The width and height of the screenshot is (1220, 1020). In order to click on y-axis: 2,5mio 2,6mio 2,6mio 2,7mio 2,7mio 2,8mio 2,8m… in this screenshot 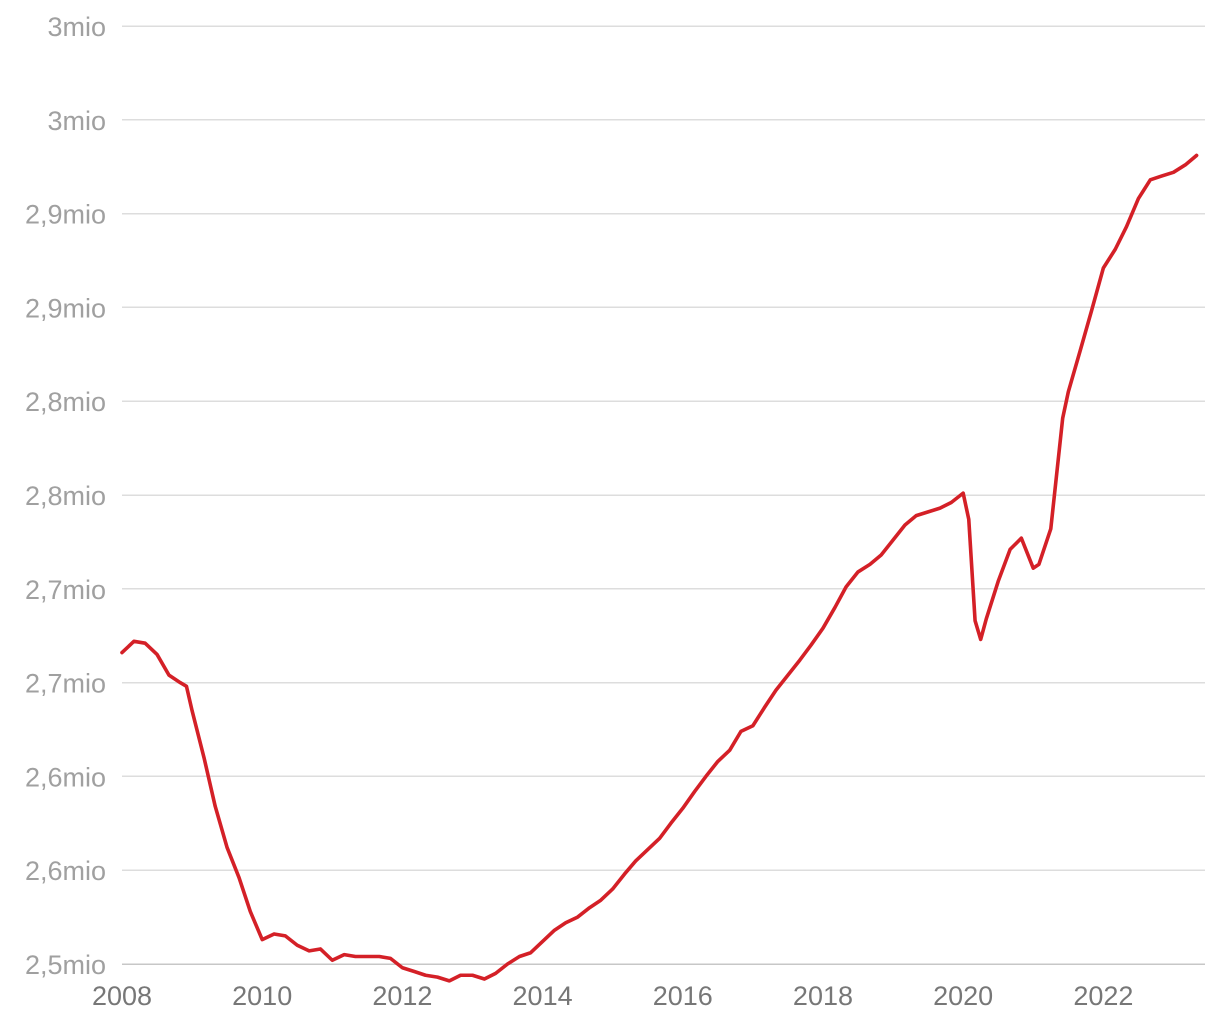, I will do `click(65, 496)`.